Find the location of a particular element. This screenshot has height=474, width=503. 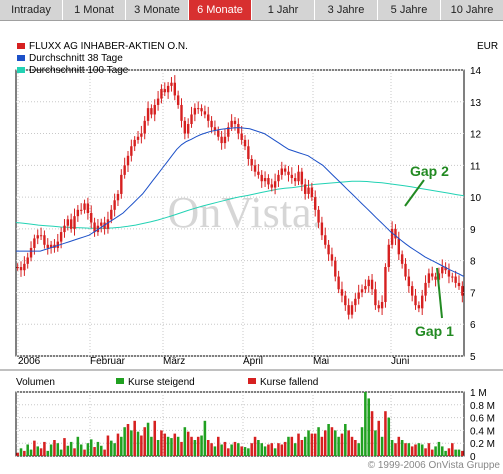

volume-swatch-rising is located at coordinates (120, 381).